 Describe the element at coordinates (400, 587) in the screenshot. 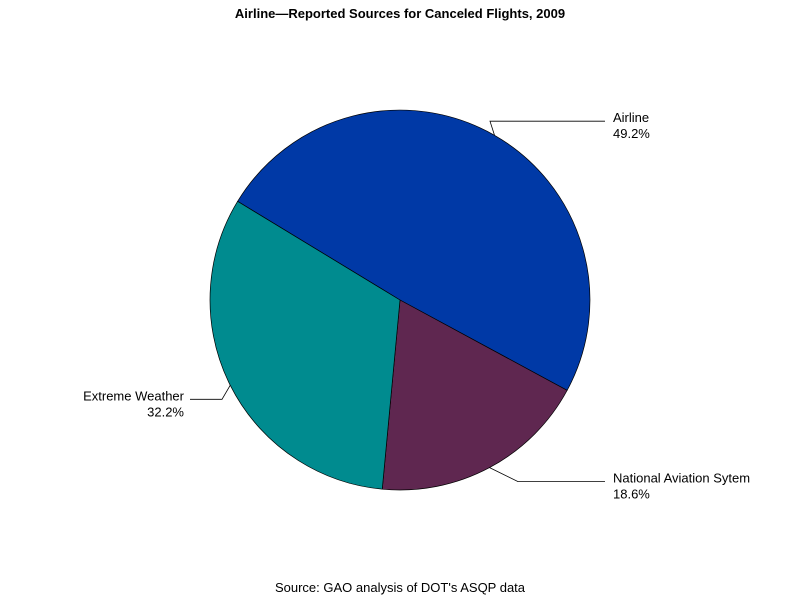

I see `chart-source: Source: GAO analysis of DOT's ASQP data` at that location.